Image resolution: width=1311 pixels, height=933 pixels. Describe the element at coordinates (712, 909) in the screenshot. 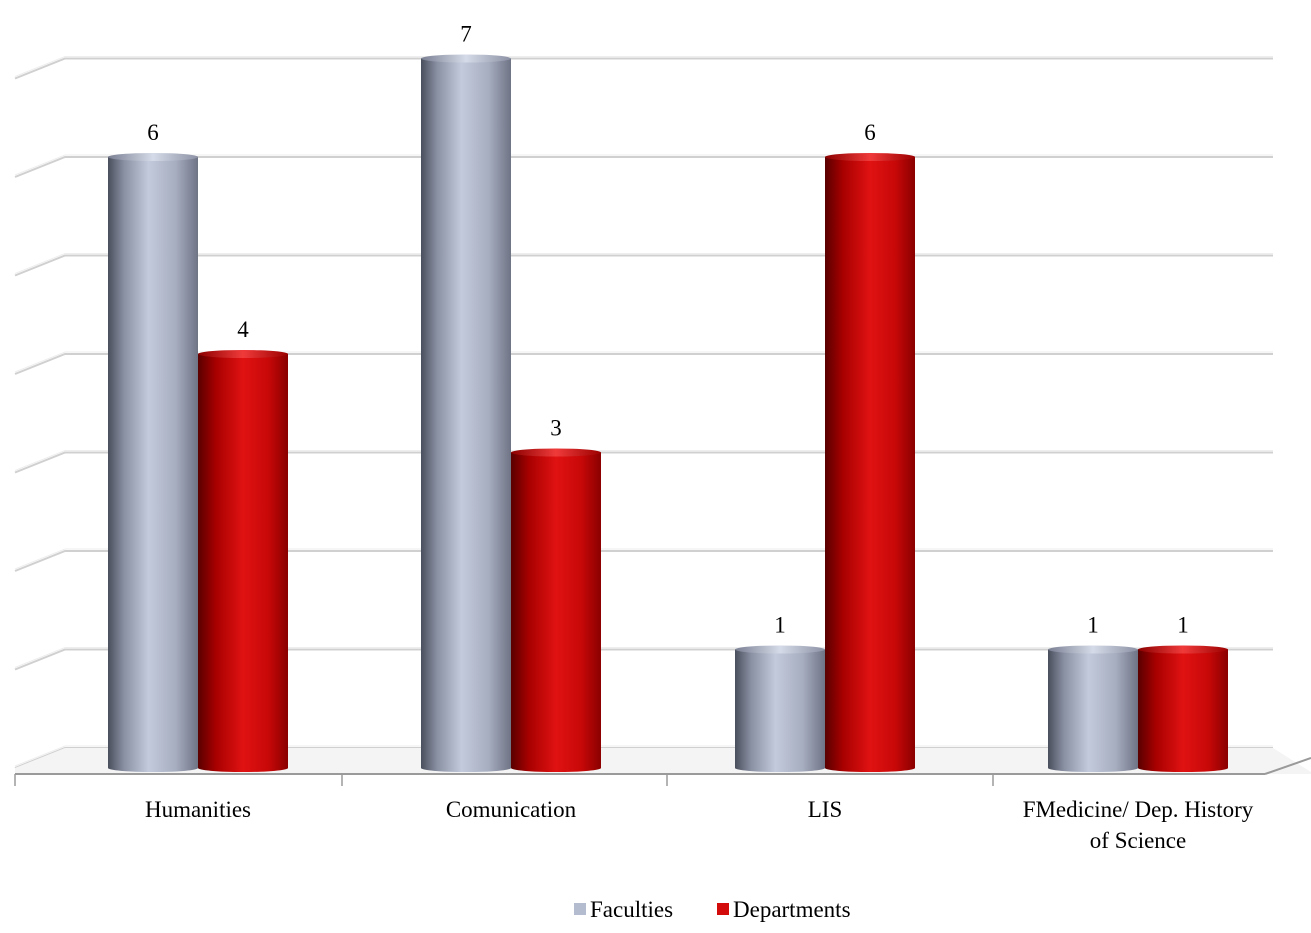

I see `legend: Faculties Departments` at that location.